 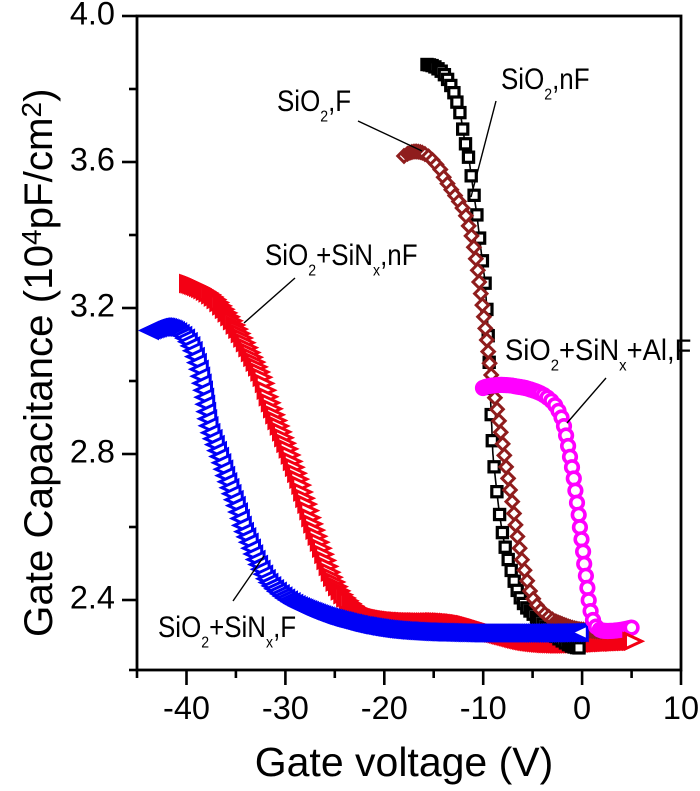 What do you see at coordinates (92, 598) in the screenshot?
I see `svg-text: 2.4` at bounding box center [92, 598].